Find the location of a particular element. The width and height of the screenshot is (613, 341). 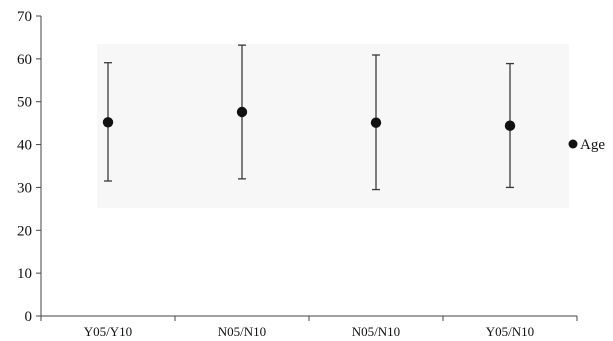

legend-label-age: Age is located at coordinates (592, 145).